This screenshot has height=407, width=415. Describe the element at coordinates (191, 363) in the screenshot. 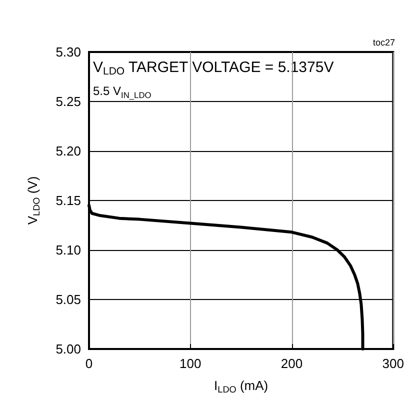

I see `x-tick-label: 100` at that location.